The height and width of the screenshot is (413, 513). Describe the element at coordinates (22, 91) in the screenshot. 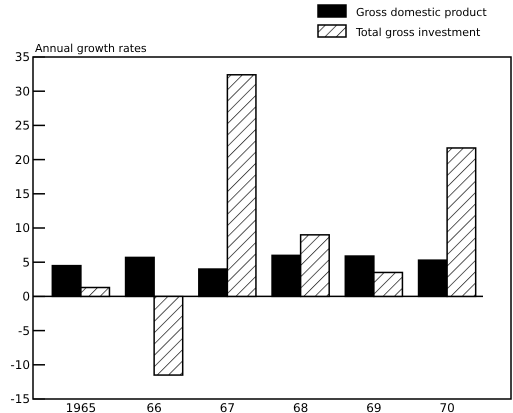

I see `y-tick-label: 30` at that location.